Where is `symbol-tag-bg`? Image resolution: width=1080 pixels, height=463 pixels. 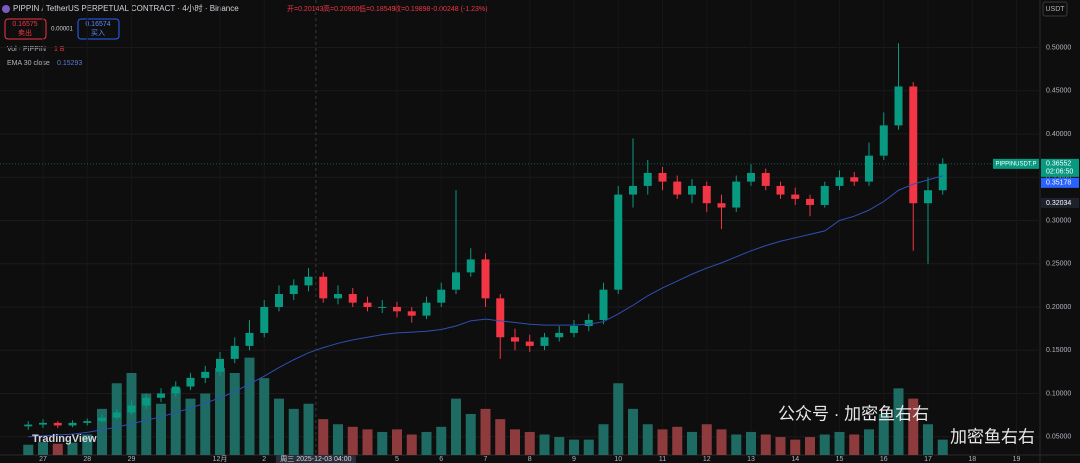 symbol-tag-bg is located at coordinates (1016, 163).